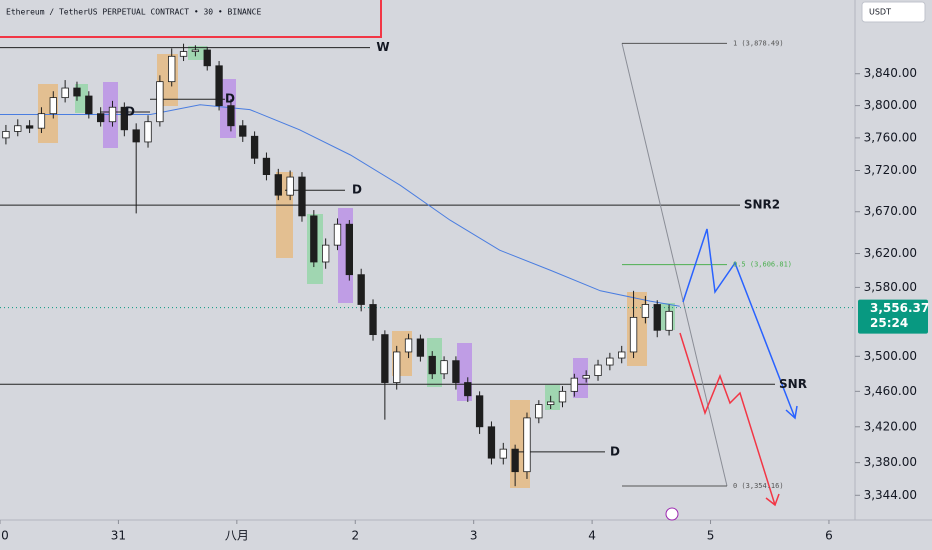  Describe the element at coordinates (762, 265) in the screenshot. I see `fib-label: 0.5 (3,606.81)` at that location.